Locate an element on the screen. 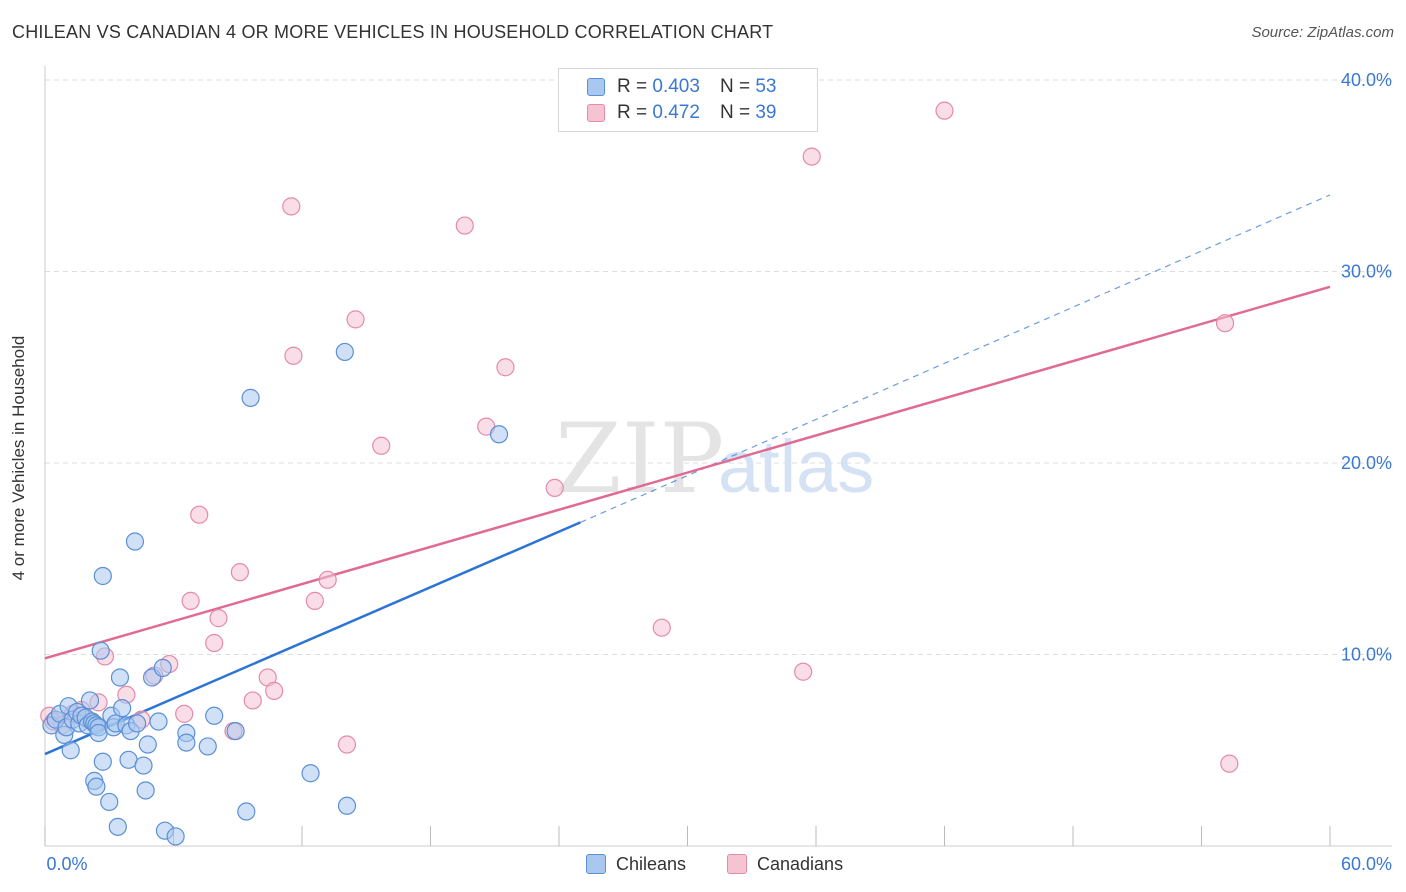 This screenshot has height=892, width=1406. bottom-legend-swatch-blue is located at coordinates (596, 864).